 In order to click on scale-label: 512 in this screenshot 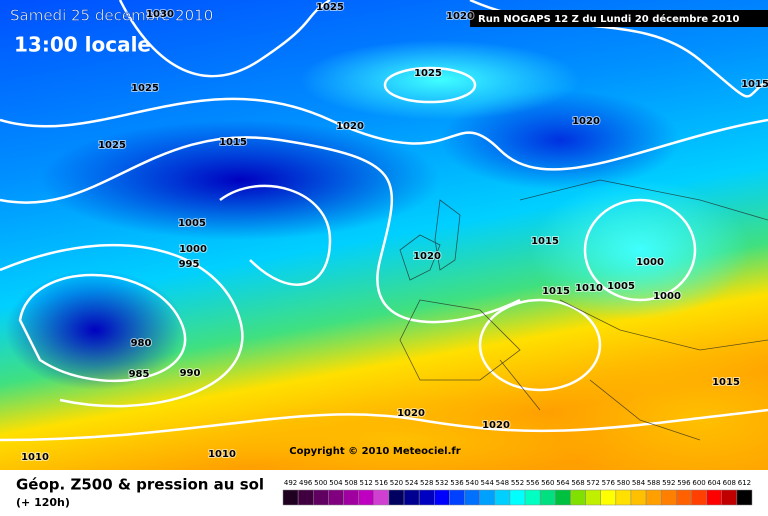, I will do `click(366, 483)`.